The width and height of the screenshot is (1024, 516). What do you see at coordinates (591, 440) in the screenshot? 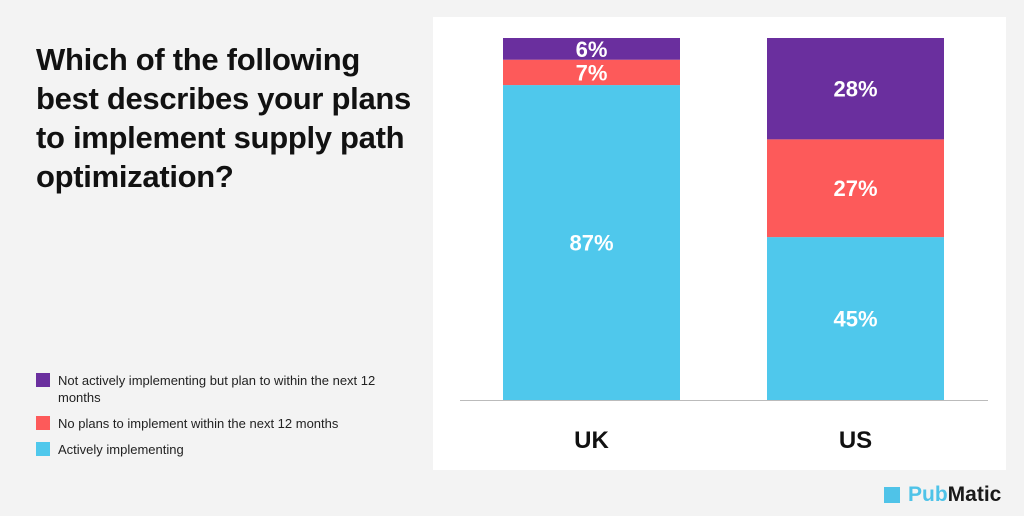
I see `x-tick-label: UK` at bounding box center [591, 440].